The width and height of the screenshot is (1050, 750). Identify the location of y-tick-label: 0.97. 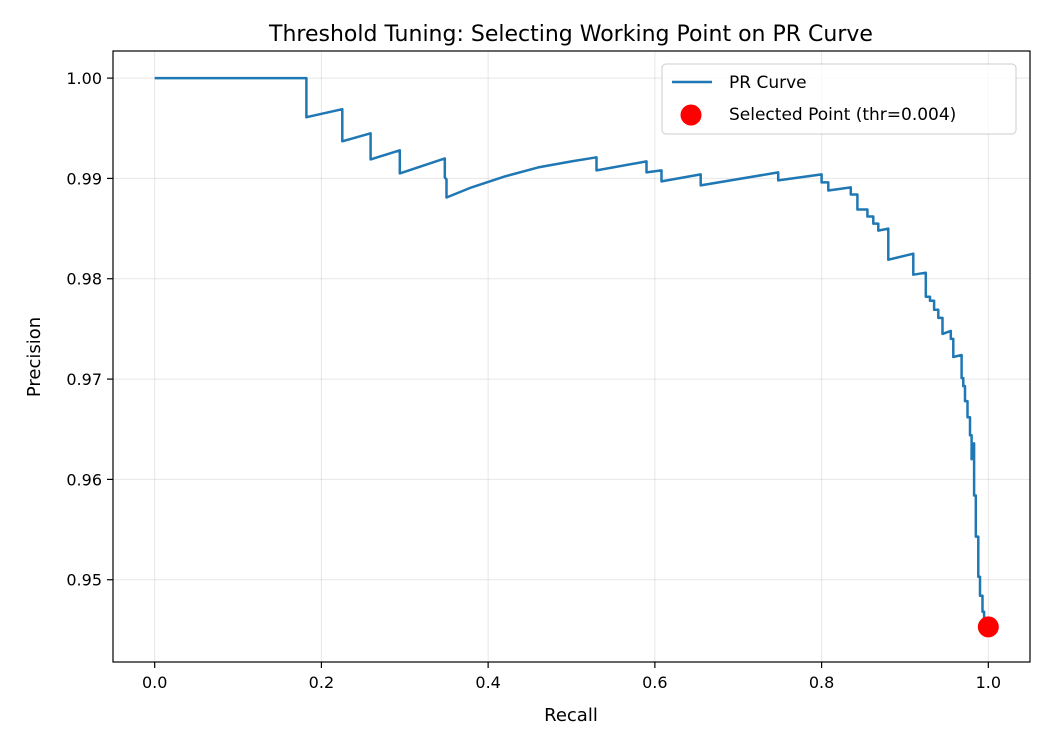
(84, 379).